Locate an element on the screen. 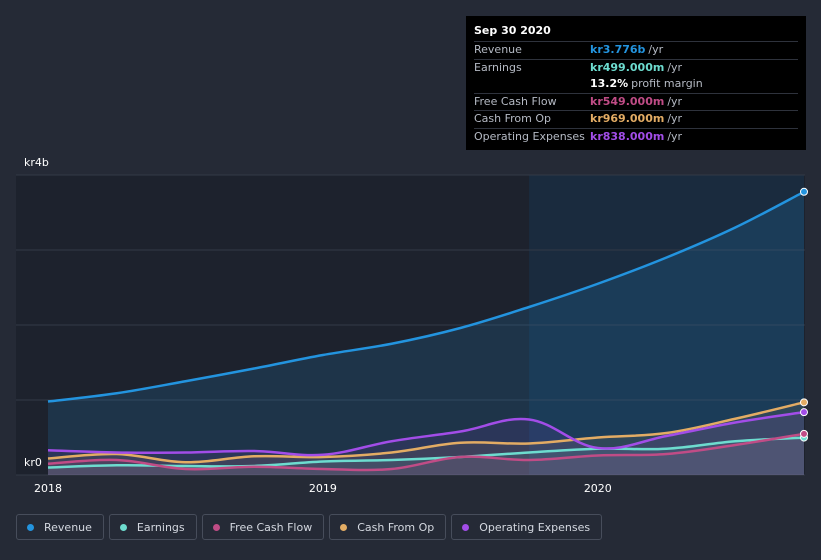  legend-item-free-cash-flow: Free Cash Flow is located at coordinates (263, 527).